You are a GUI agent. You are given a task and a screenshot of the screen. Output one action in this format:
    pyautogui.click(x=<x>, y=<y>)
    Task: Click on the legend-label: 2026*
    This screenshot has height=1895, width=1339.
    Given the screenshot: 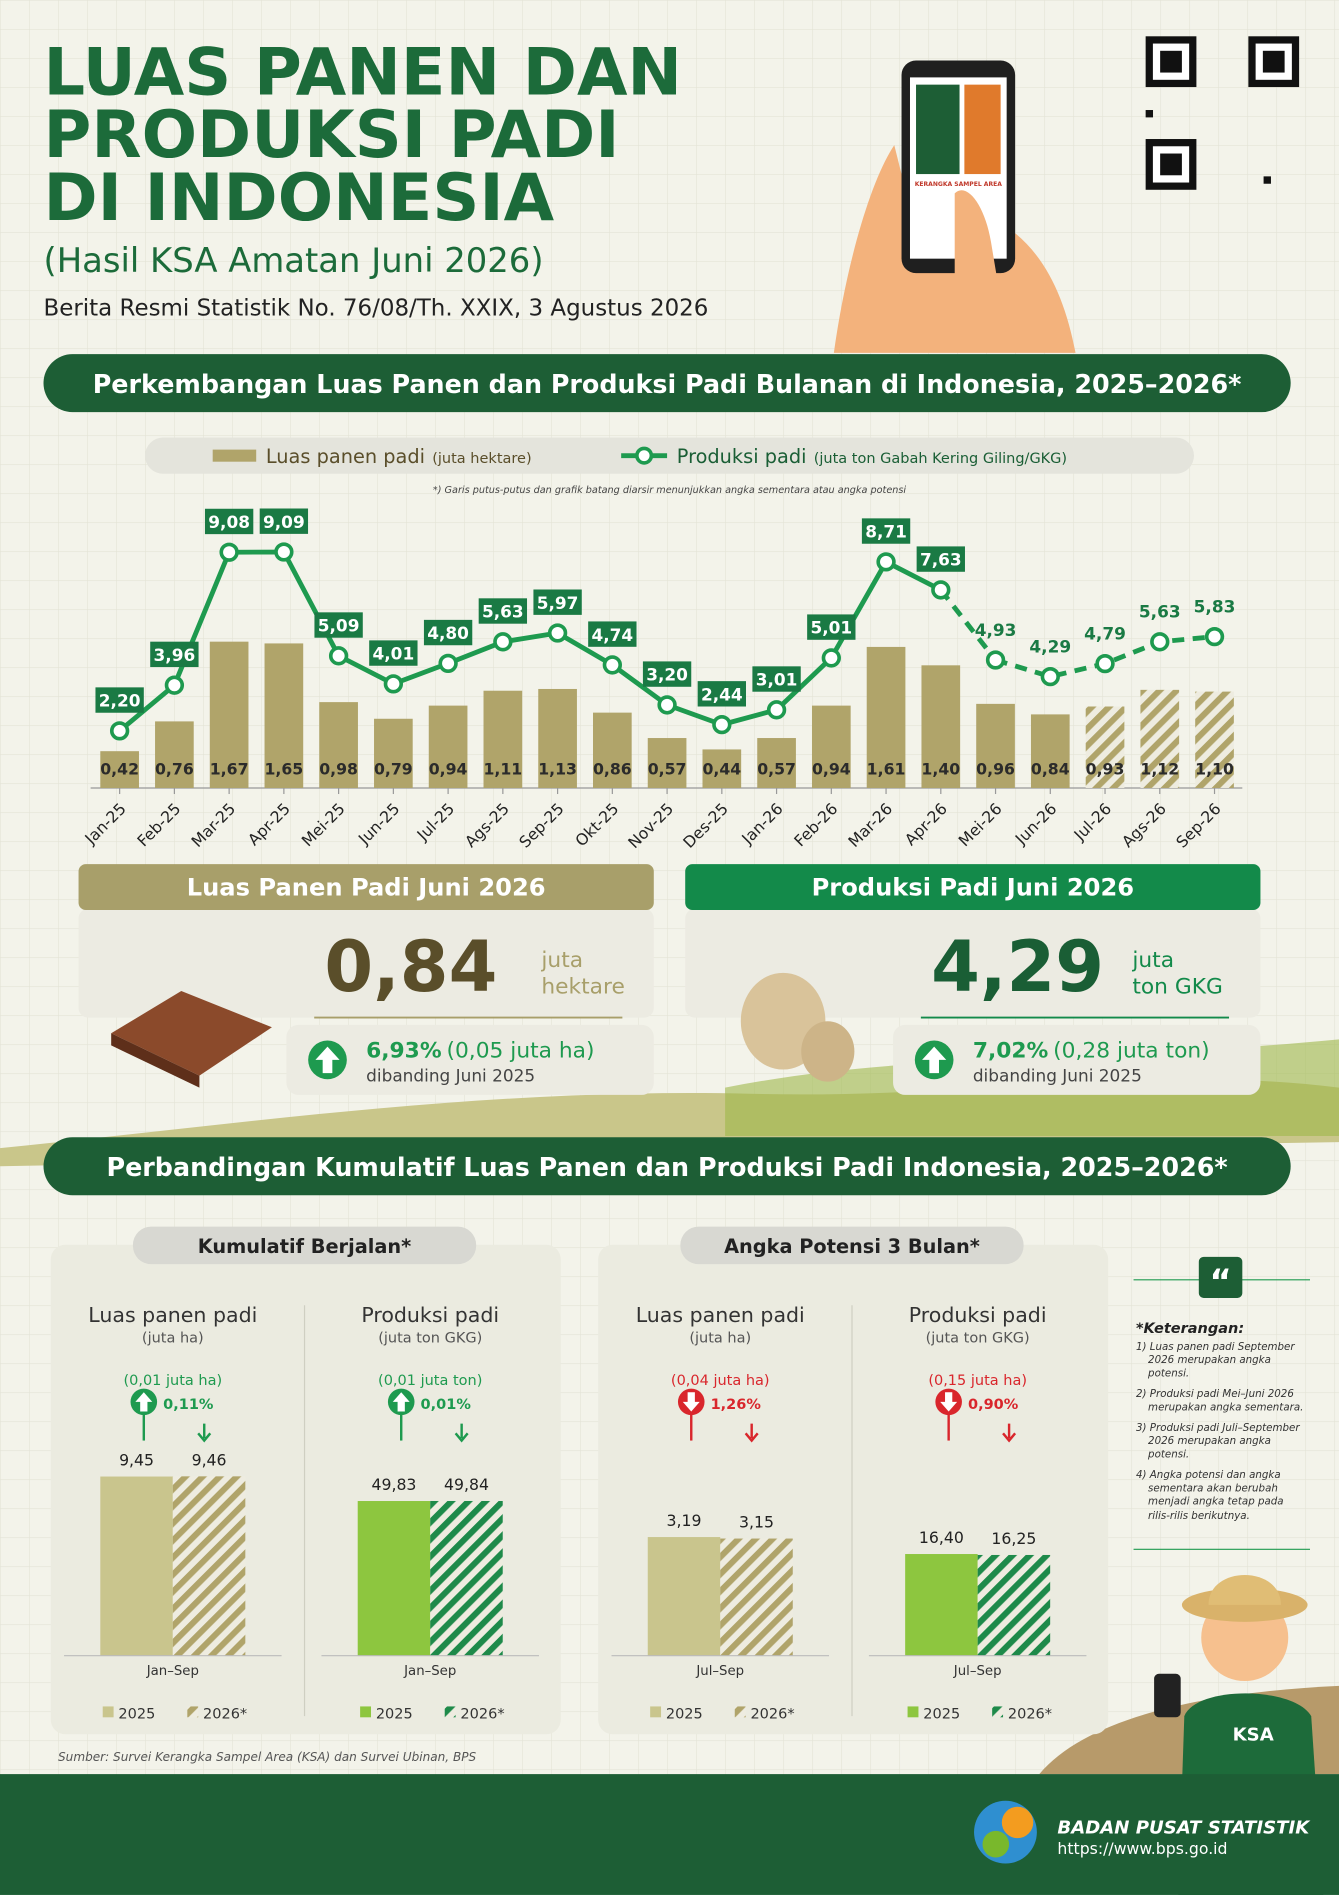 What is the action you would take?
    pyautogui.click(x=772, y=1715)
    